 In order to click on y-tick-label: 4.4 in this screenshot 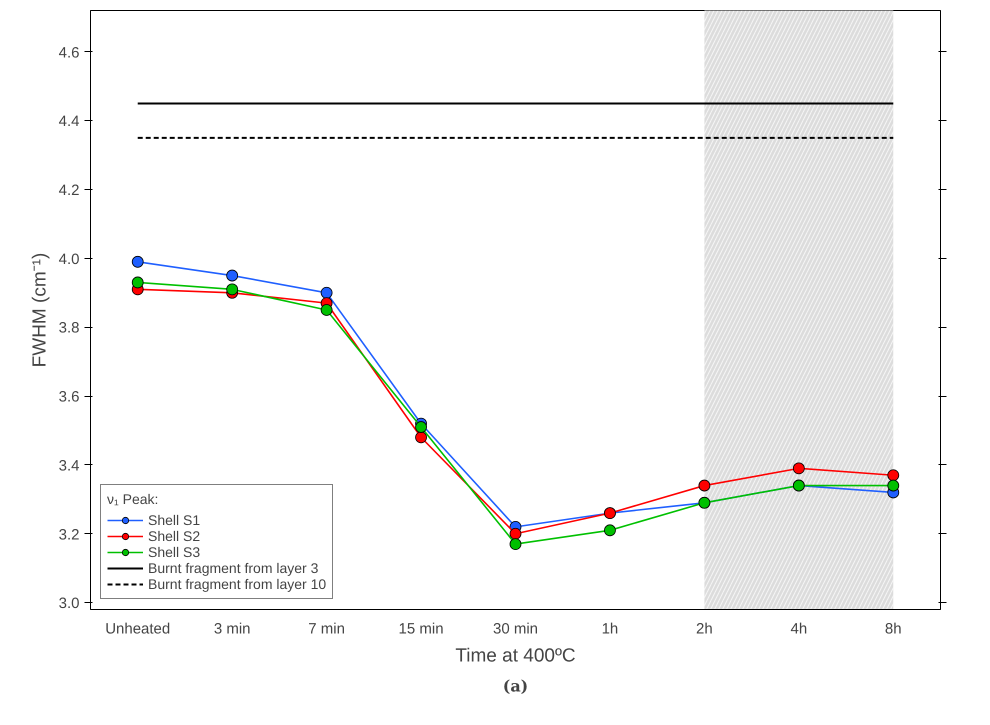, I will do `click(69, 121)`.